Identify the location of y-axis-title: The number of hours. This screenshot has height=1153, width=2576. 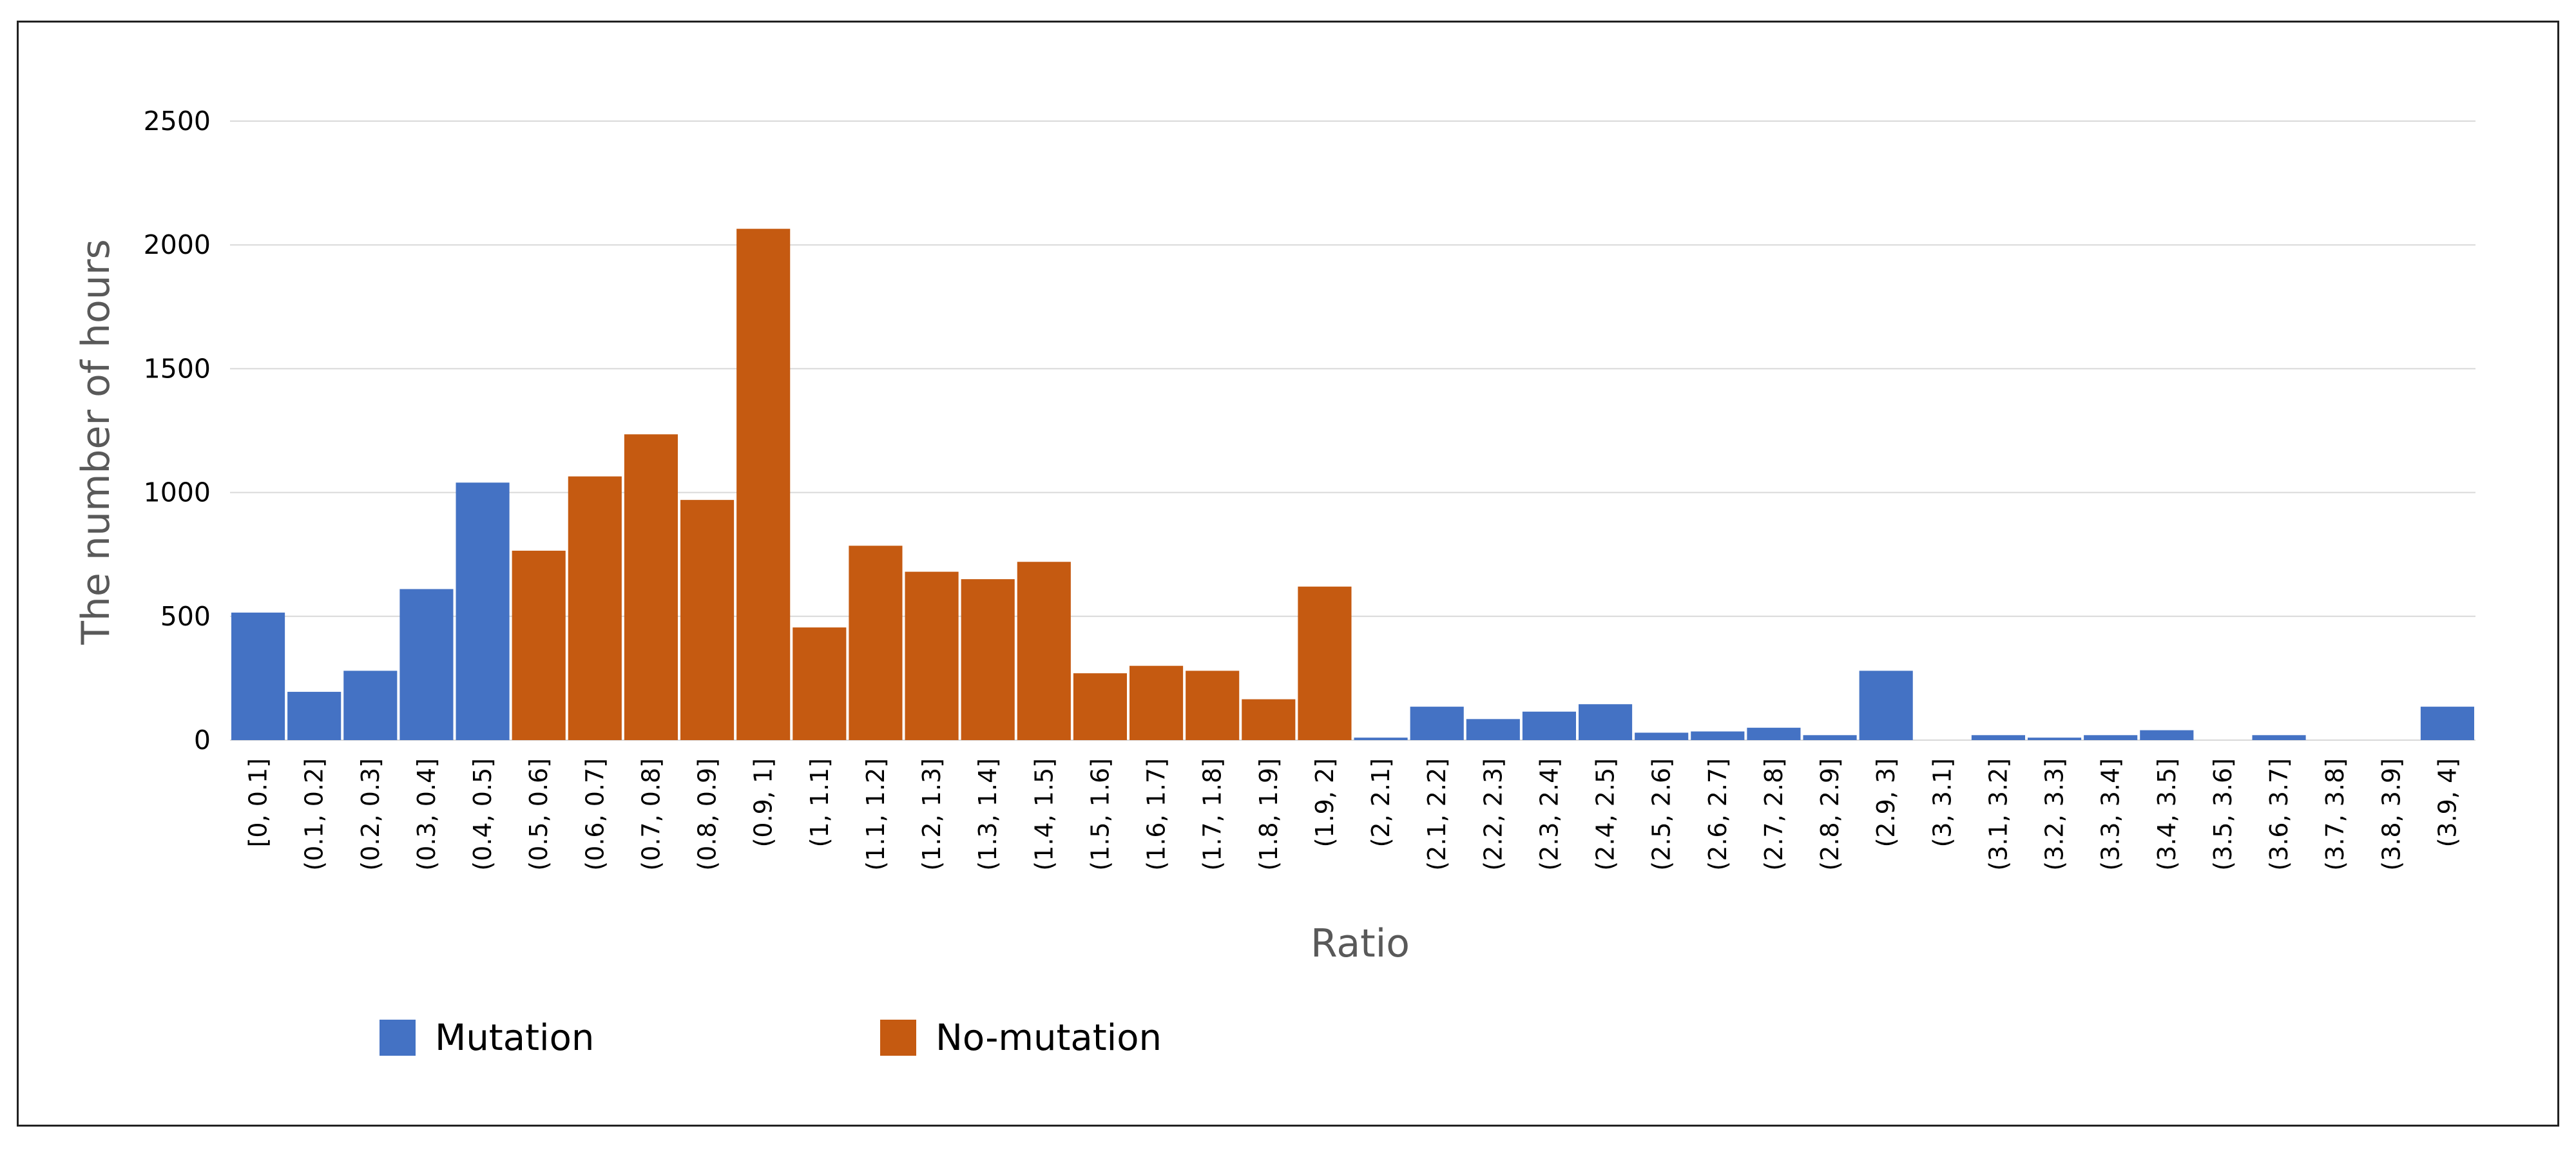
(96, 442).